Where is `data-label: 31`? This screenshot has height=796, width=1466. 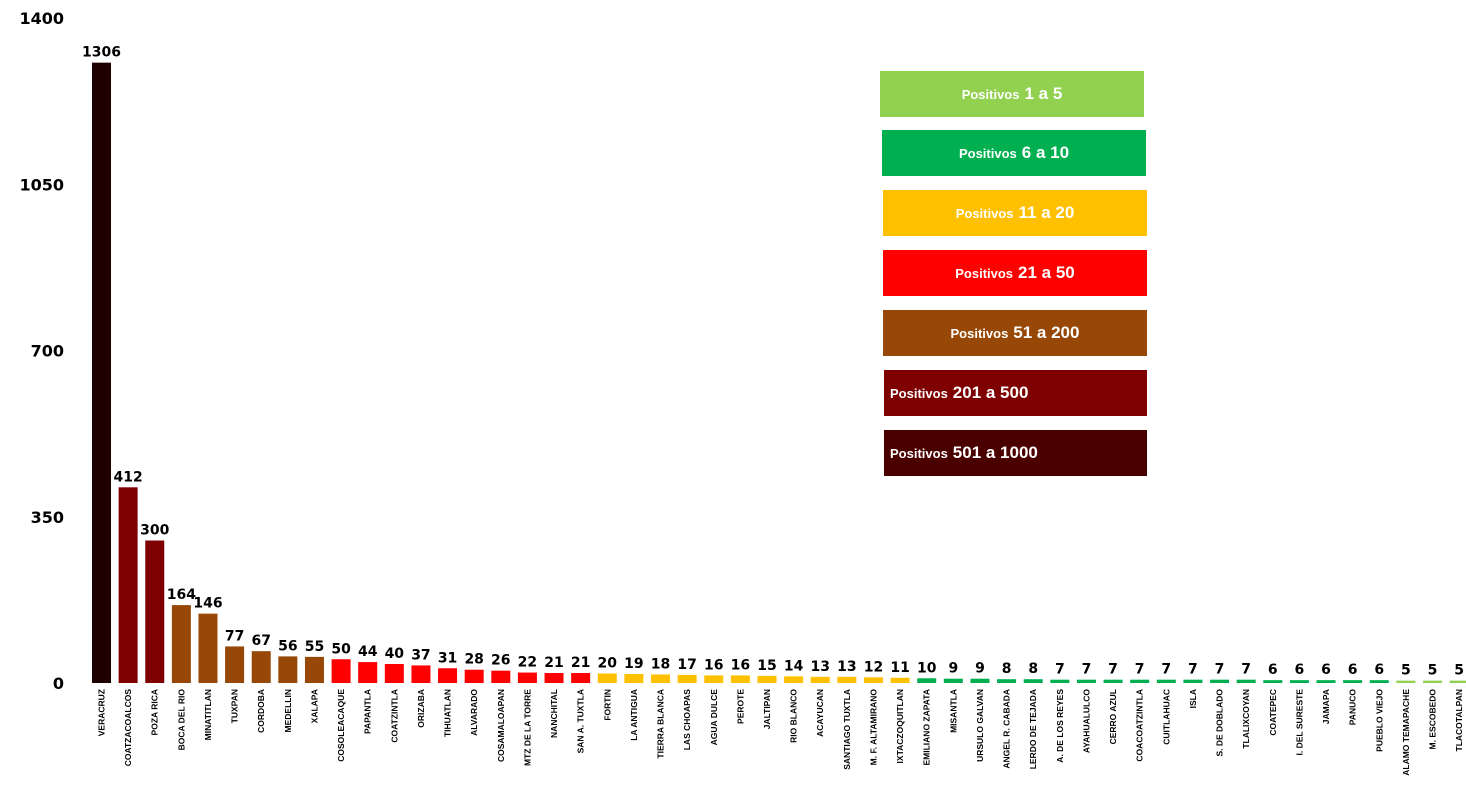
data-label: 31 is located at coordinates (447, 658).